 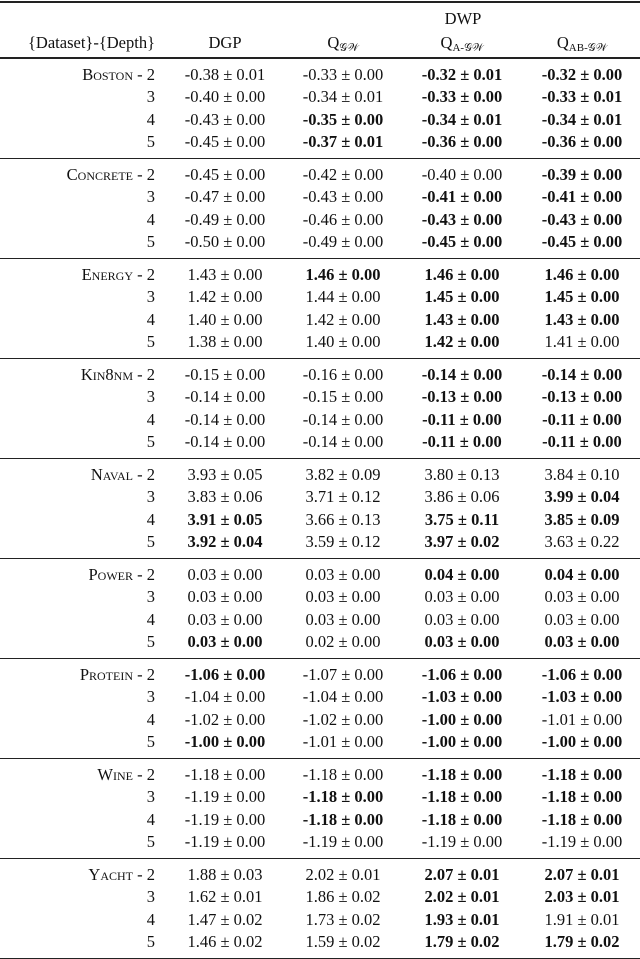 What do you see at coordinates (582, 674) in the screenshot?
I see `cell-q-ab-gw: -1.06 ± 0.00` at bounding box center [582, 674].